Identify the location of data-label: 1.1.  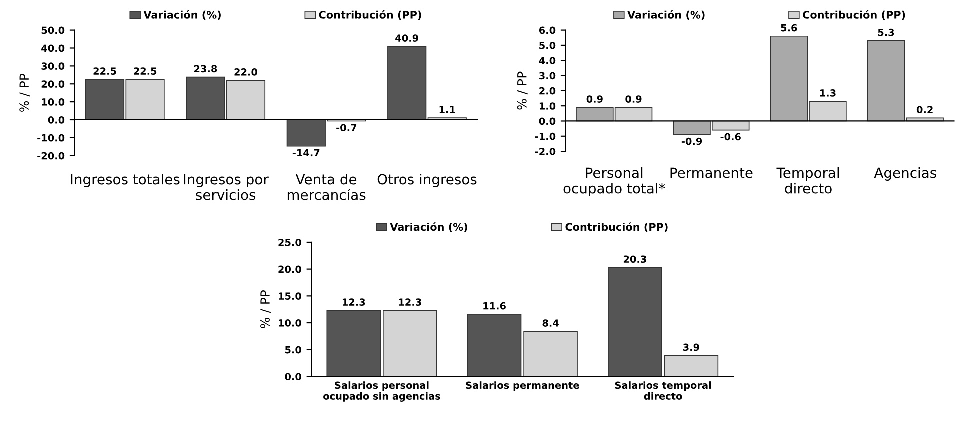
(448, 110).